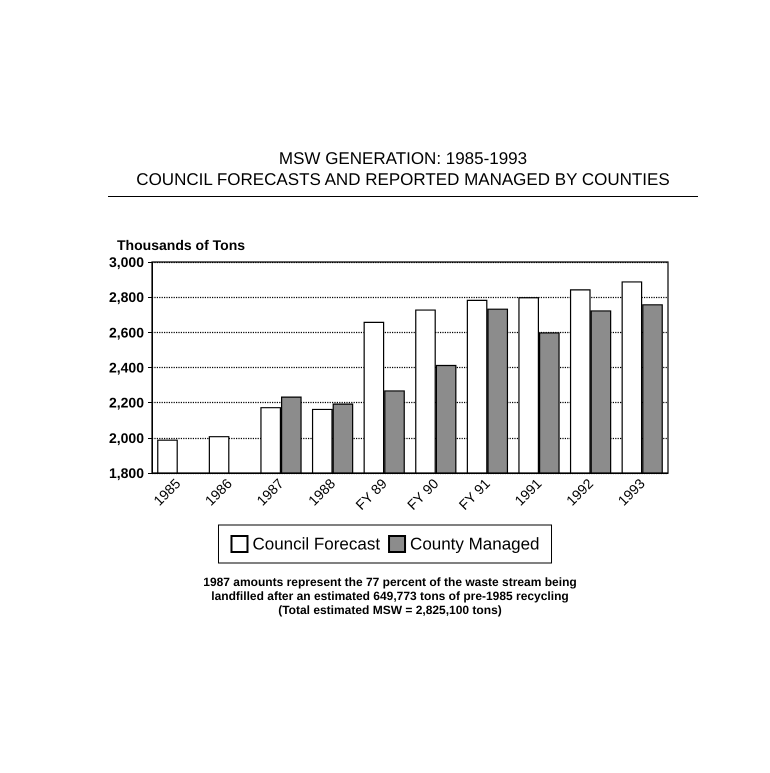 This screenshot has height=773, width=770. I want to click on chart-subtitle: COUNCIL FORECASTS AND REPORTED MANAGED BY COUNTIES, so click(403, 179).